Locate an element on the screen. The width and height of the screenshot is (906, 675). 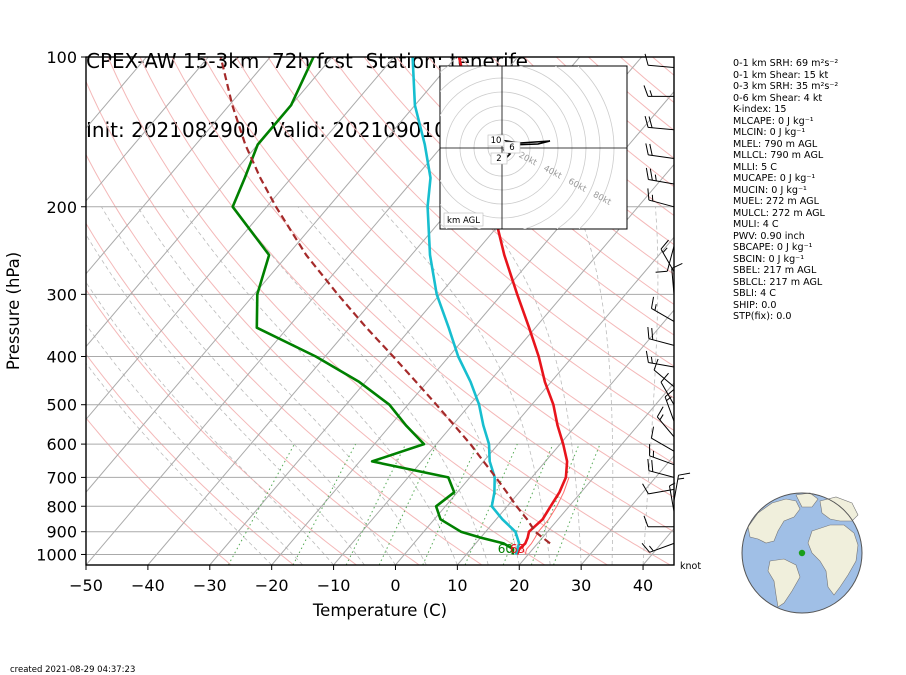
y-tick-label: 200 is located at coordinates (61, 207).